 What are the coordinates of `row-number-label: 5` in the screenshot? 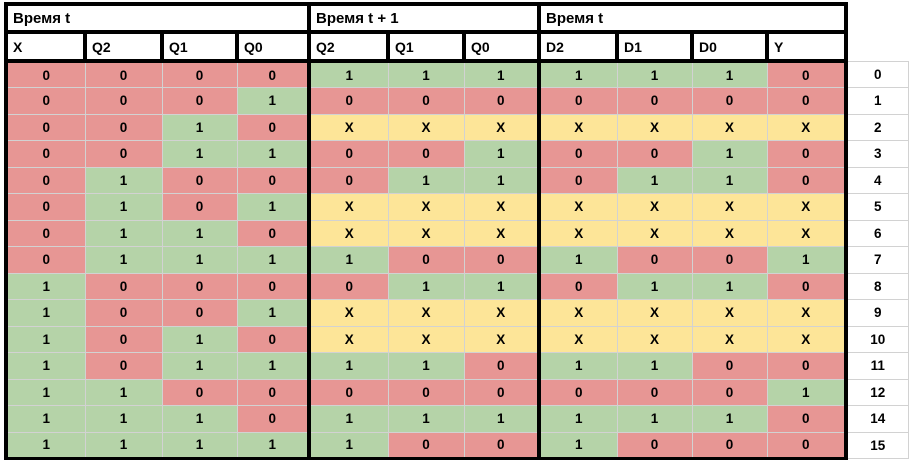 It's located at (877, 207).